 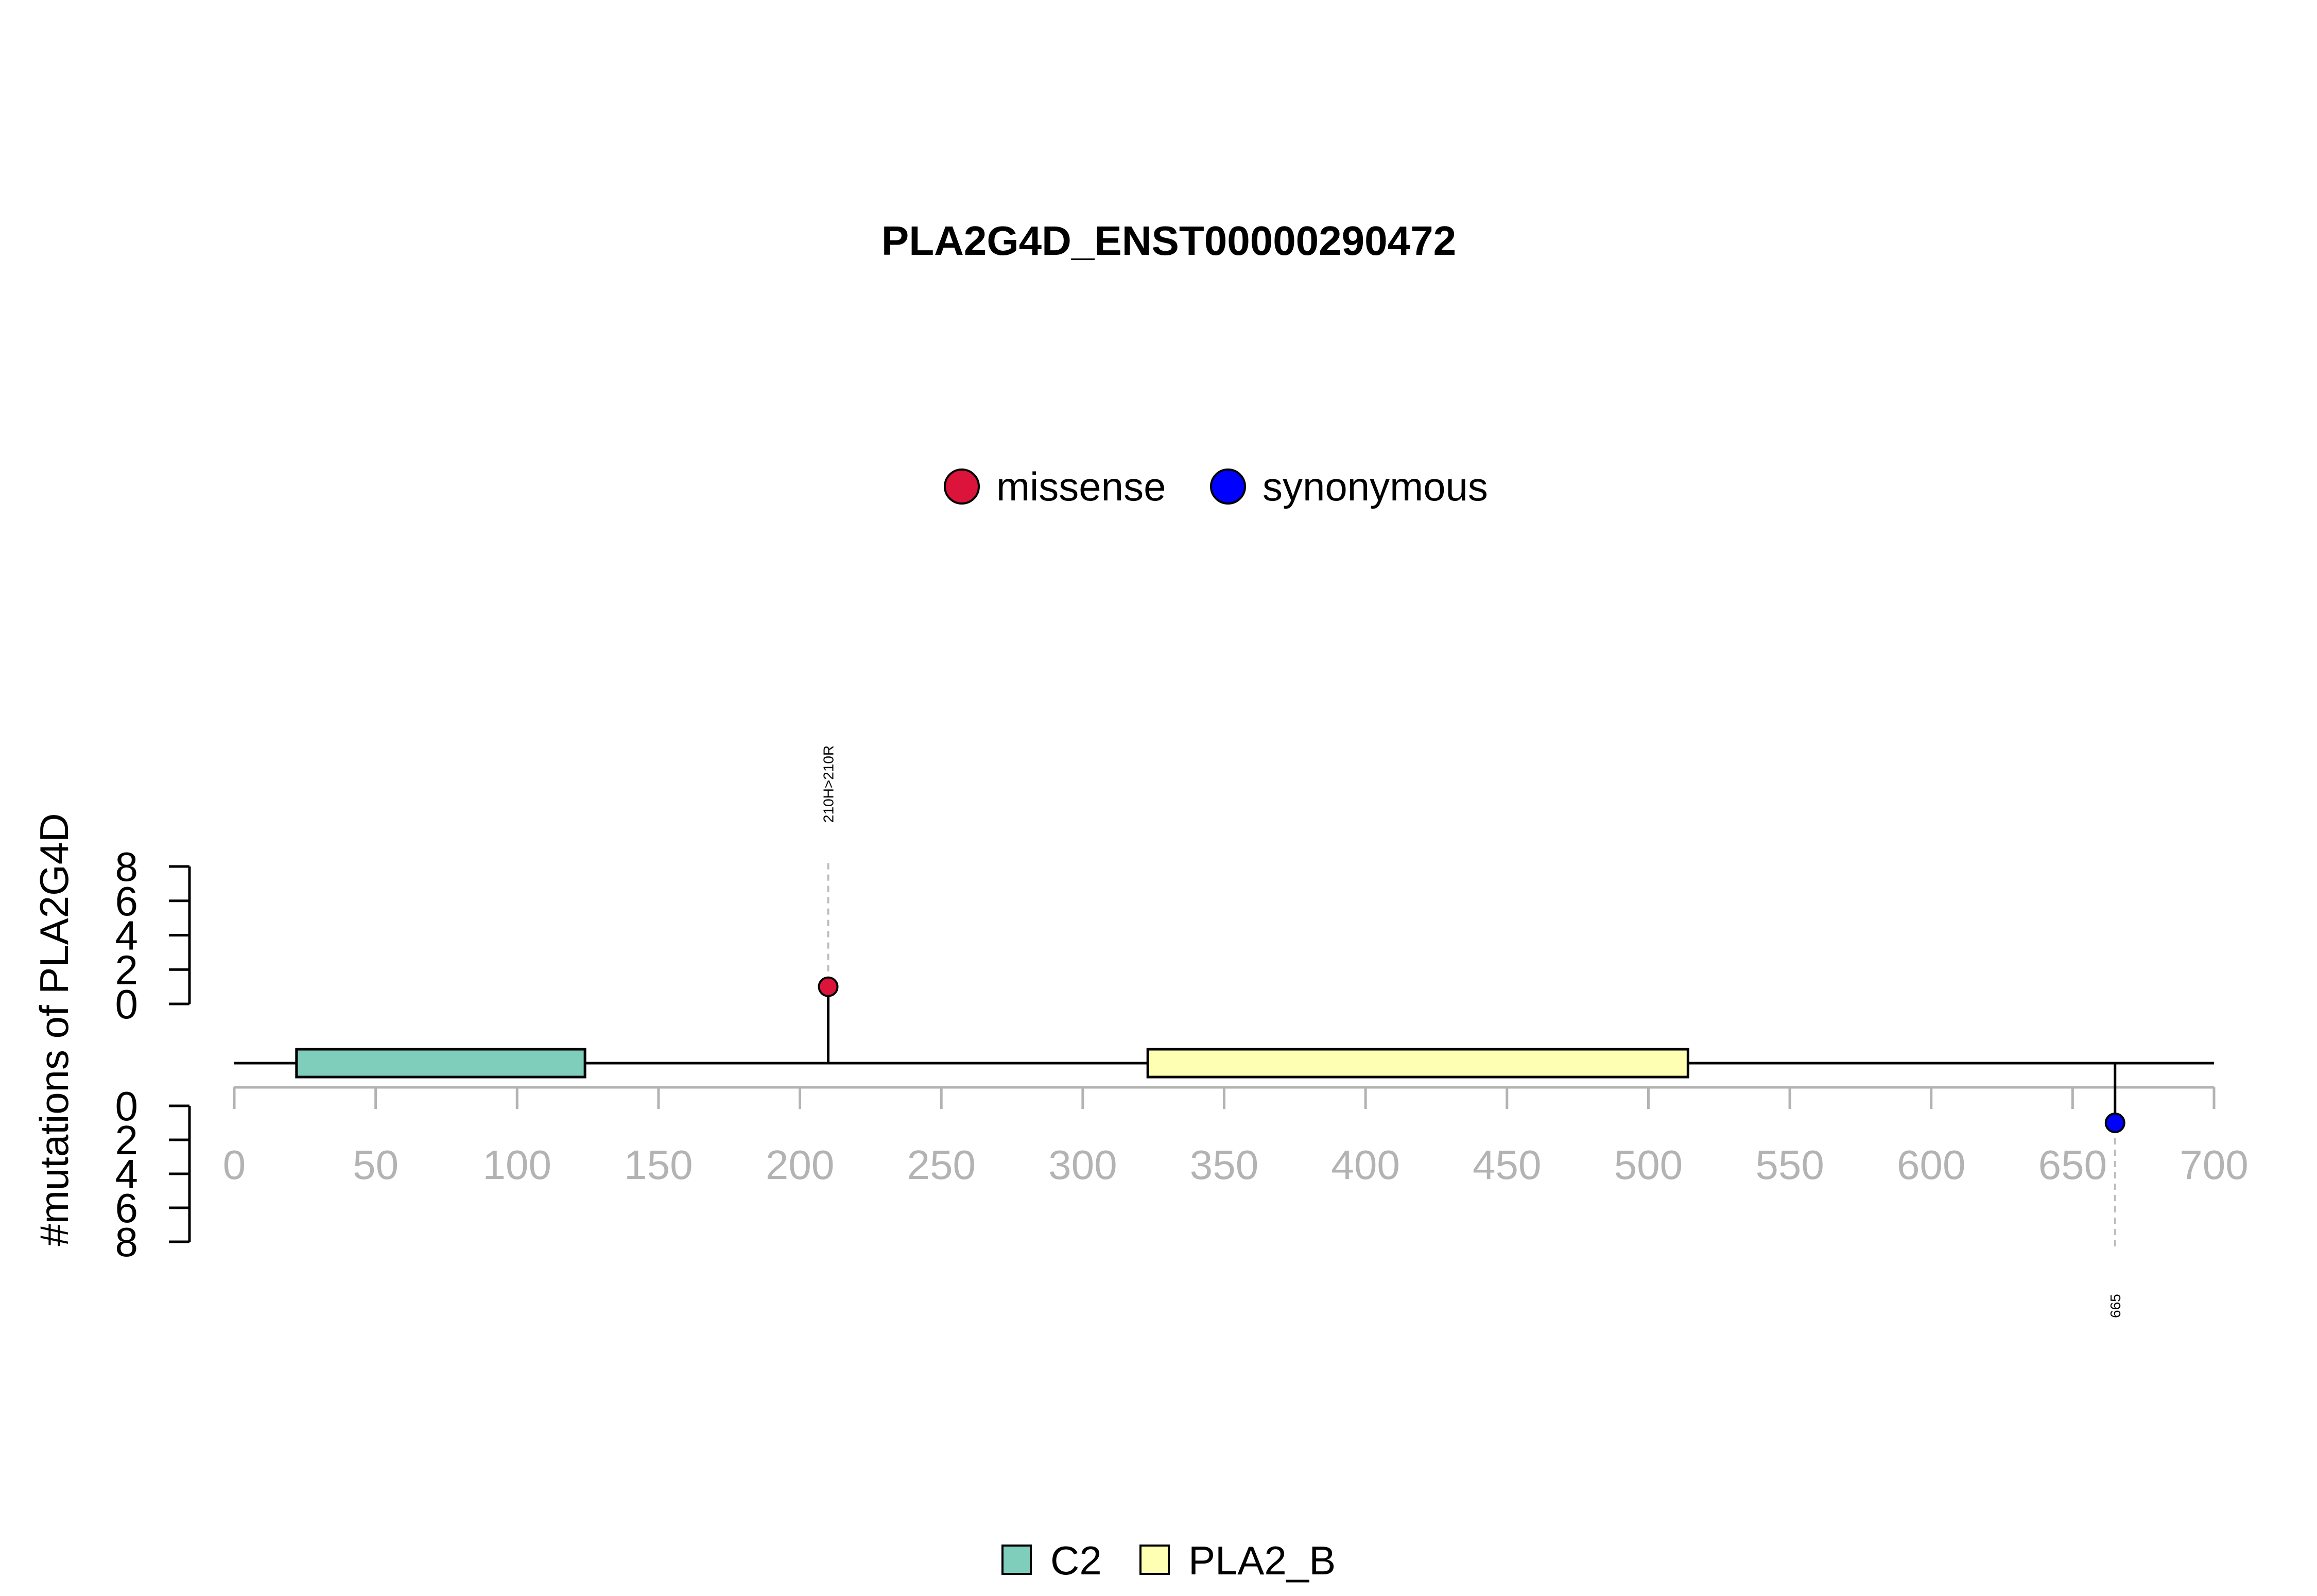 I want to click on x-tick-label: 400, so click(x=1365, y=1165).